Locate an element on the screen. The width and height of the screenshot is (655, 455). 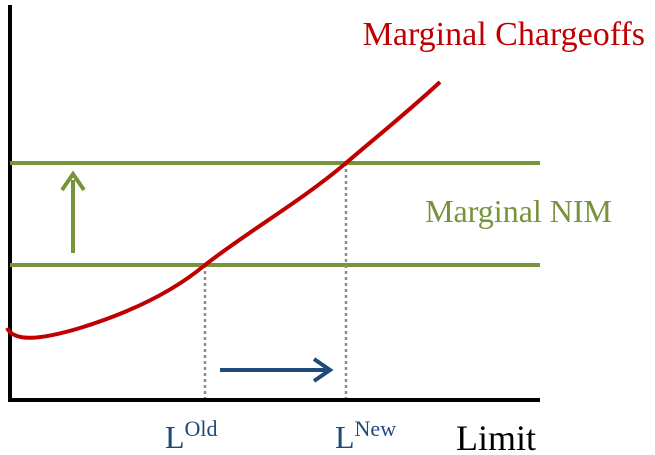
curve-label: Marginal Chargeoffs is located at coordinates (504, 34).